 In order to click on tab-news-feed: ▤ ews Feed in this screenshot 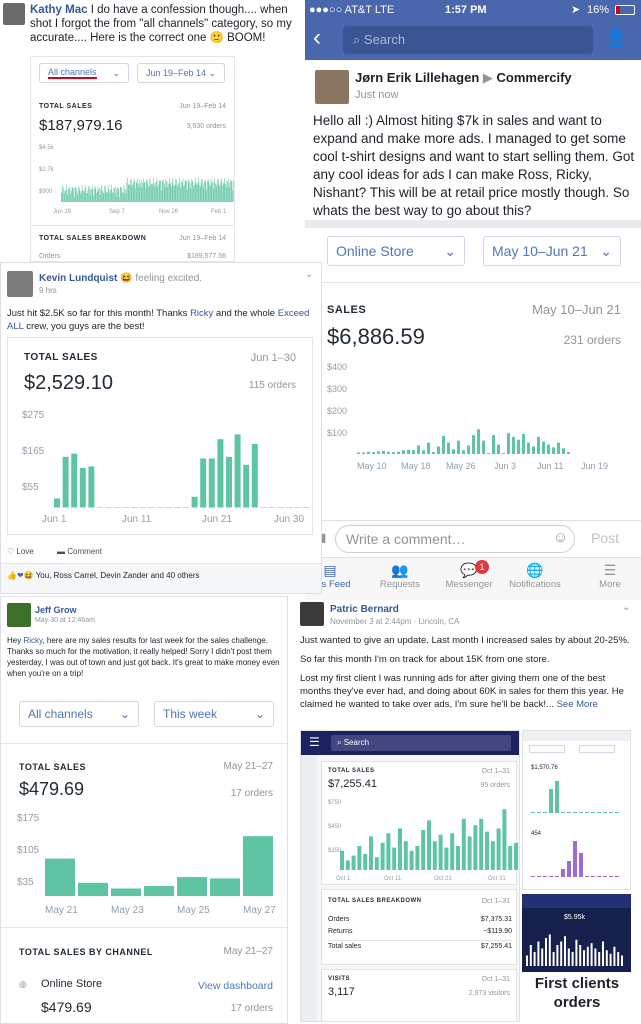, I will do `click(330, 576)`.